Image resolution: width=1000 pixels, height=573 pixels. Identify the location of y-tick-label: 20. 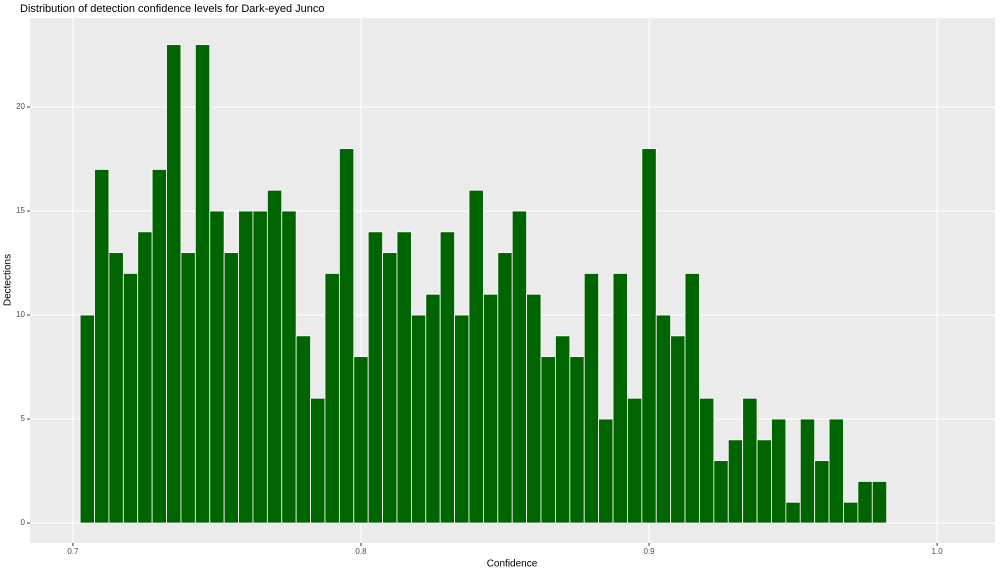
(20, 106).